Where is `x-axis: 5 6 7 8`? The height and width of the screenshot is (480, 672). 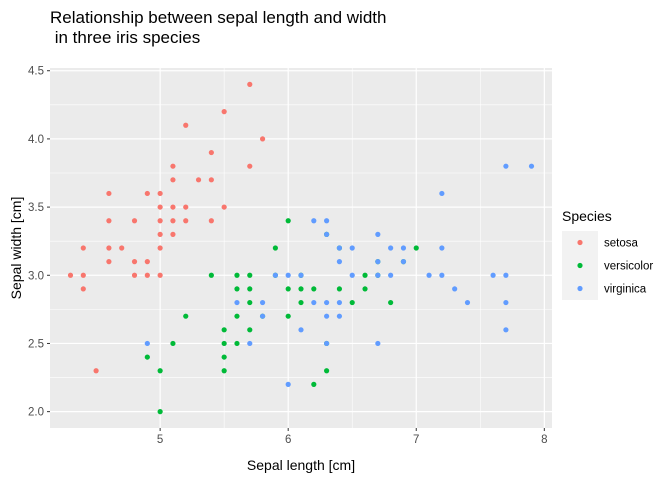
x-axis: 5 6 7 8 is located at coordinates (352, 437).